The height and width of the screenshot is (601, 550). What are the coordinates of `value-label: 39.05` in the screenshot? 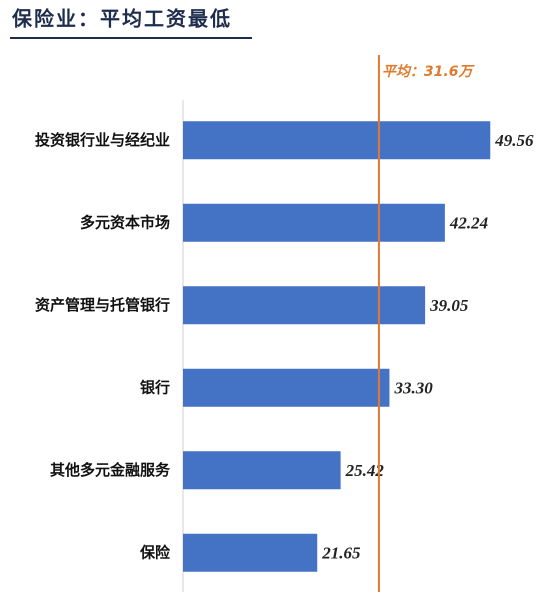 It's located at (449, 305).